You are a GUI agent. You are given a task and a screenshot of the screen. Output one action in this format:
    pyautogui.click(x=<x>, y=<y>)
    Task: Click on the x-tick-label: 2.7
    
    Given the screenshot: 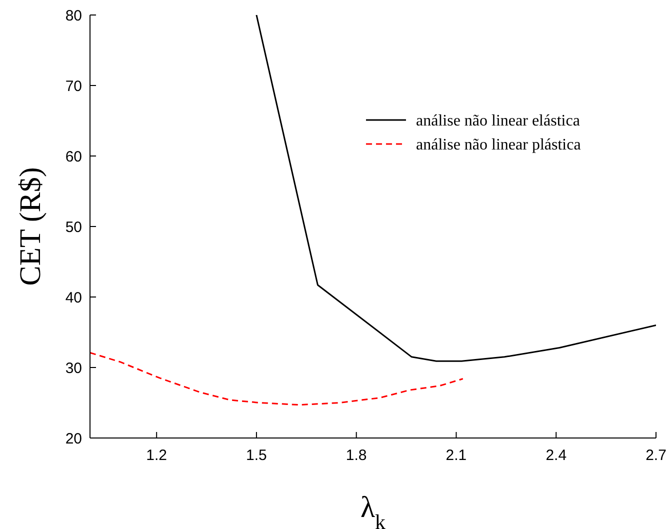 What is the action you would take?
    pyautogui.click(x=656, y=455)
    